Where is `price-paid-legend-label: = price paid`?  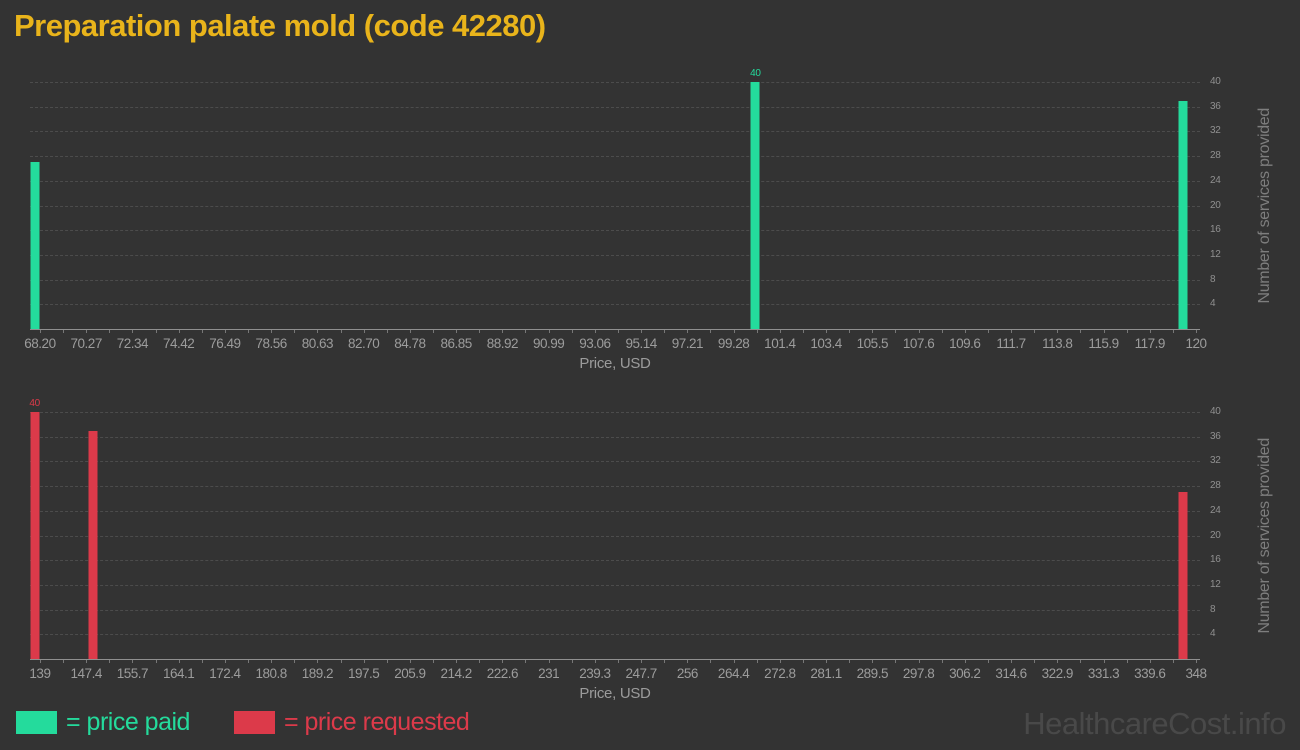 price-paid-legend-label: = price paid is located at coordinates (128, 722).